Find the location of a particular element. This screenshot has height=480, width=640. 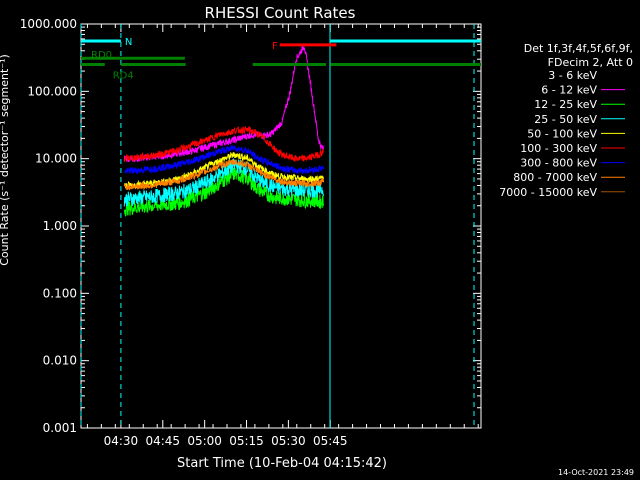

state-bar-label: F is located at coordinates (275, 46).